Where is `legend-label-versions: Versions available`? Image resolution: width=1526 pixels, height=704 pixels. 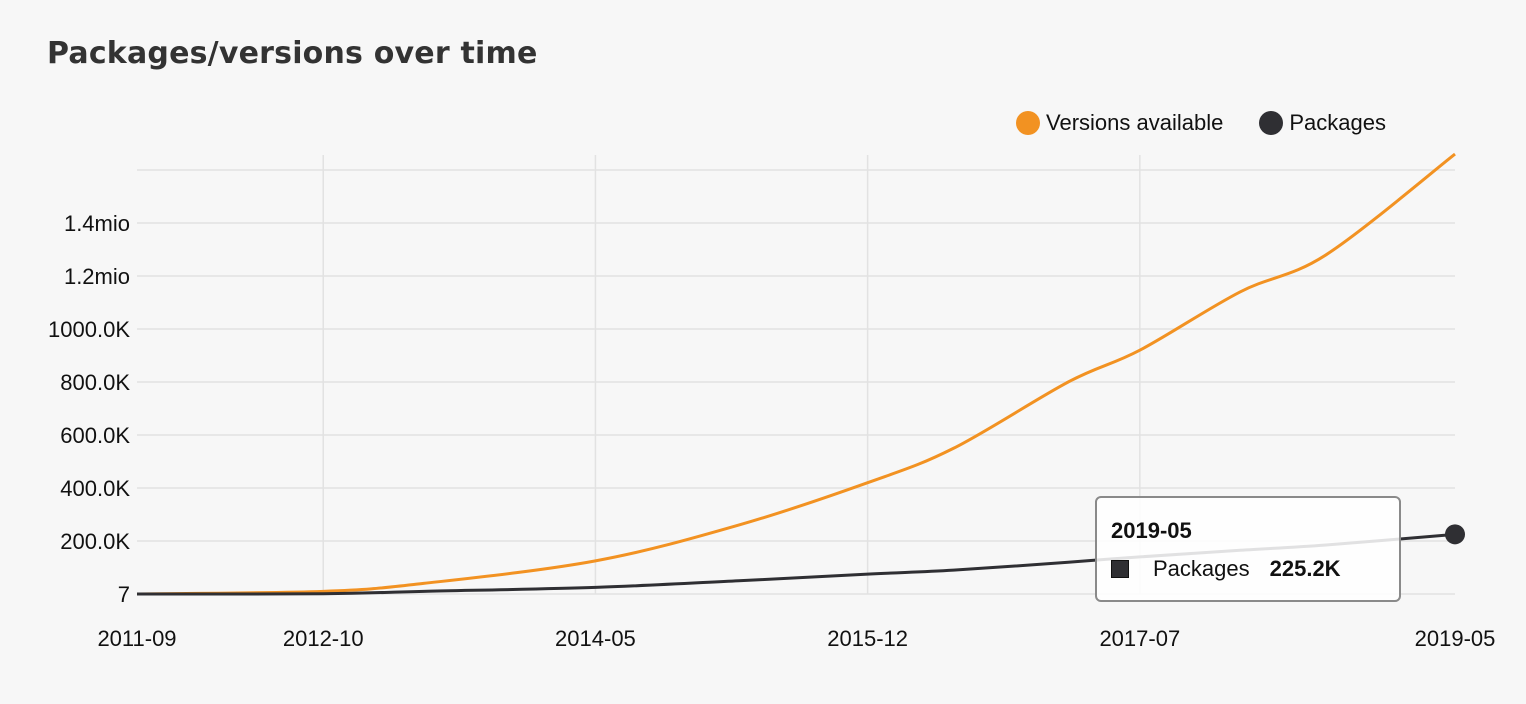 legend-label-versions: Versions available is located at coordinates (1135, 122).